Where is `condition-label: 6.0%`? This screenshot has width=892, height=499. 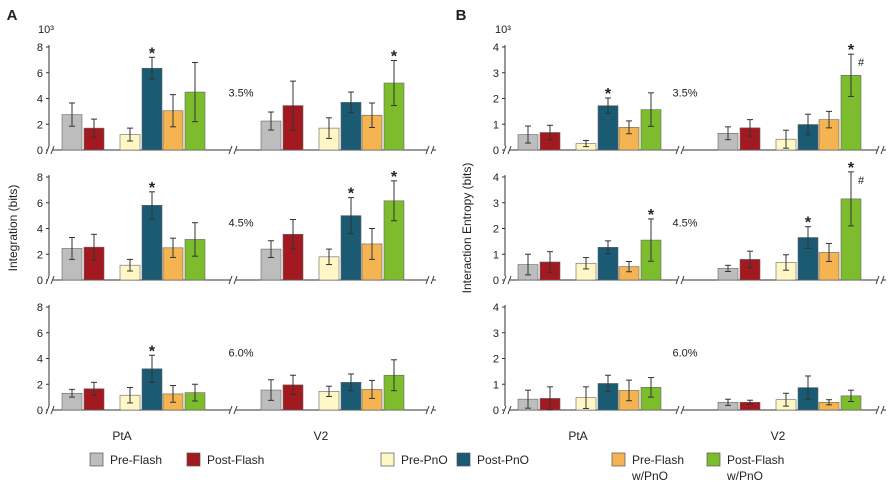
condition-label: 6.0% is located at coordinates (684, 354).